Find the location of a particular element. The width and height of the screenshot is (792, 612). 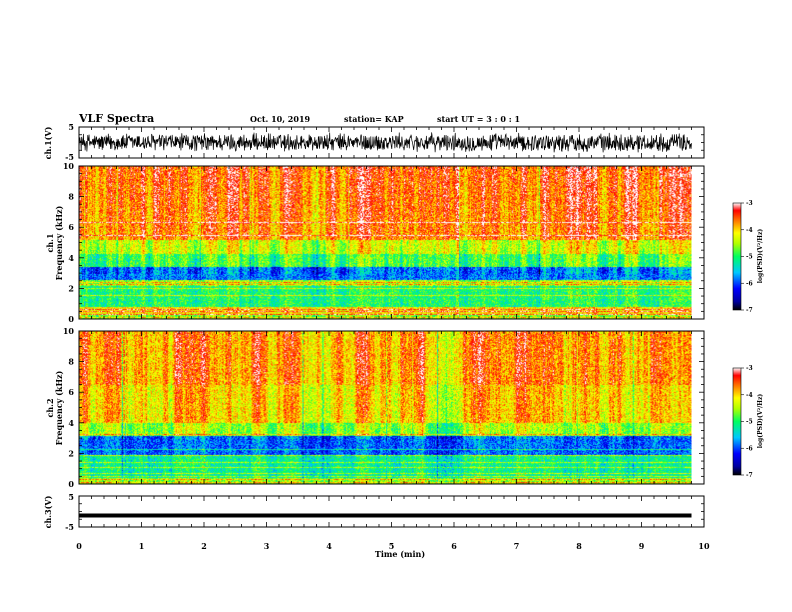

ch1-colorbar-tick-label: -3 is located at coordinates (749, 203).